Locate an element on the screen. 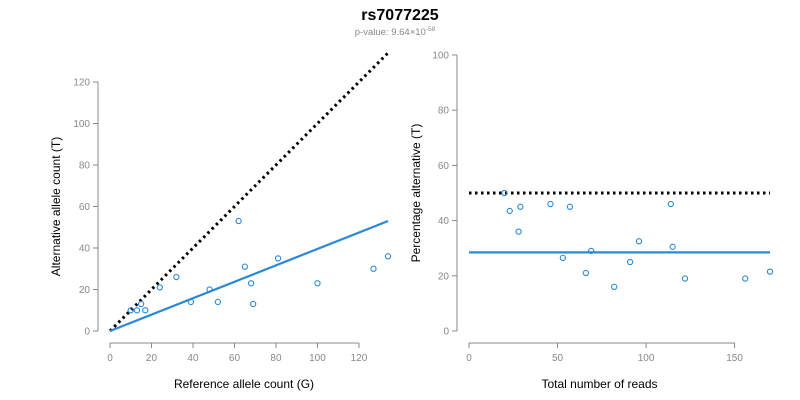 The width and height of the screenshot is (800, 400). chart-subtitle: p-value: 9.64×10-58 is located at coordinates (395, 32).